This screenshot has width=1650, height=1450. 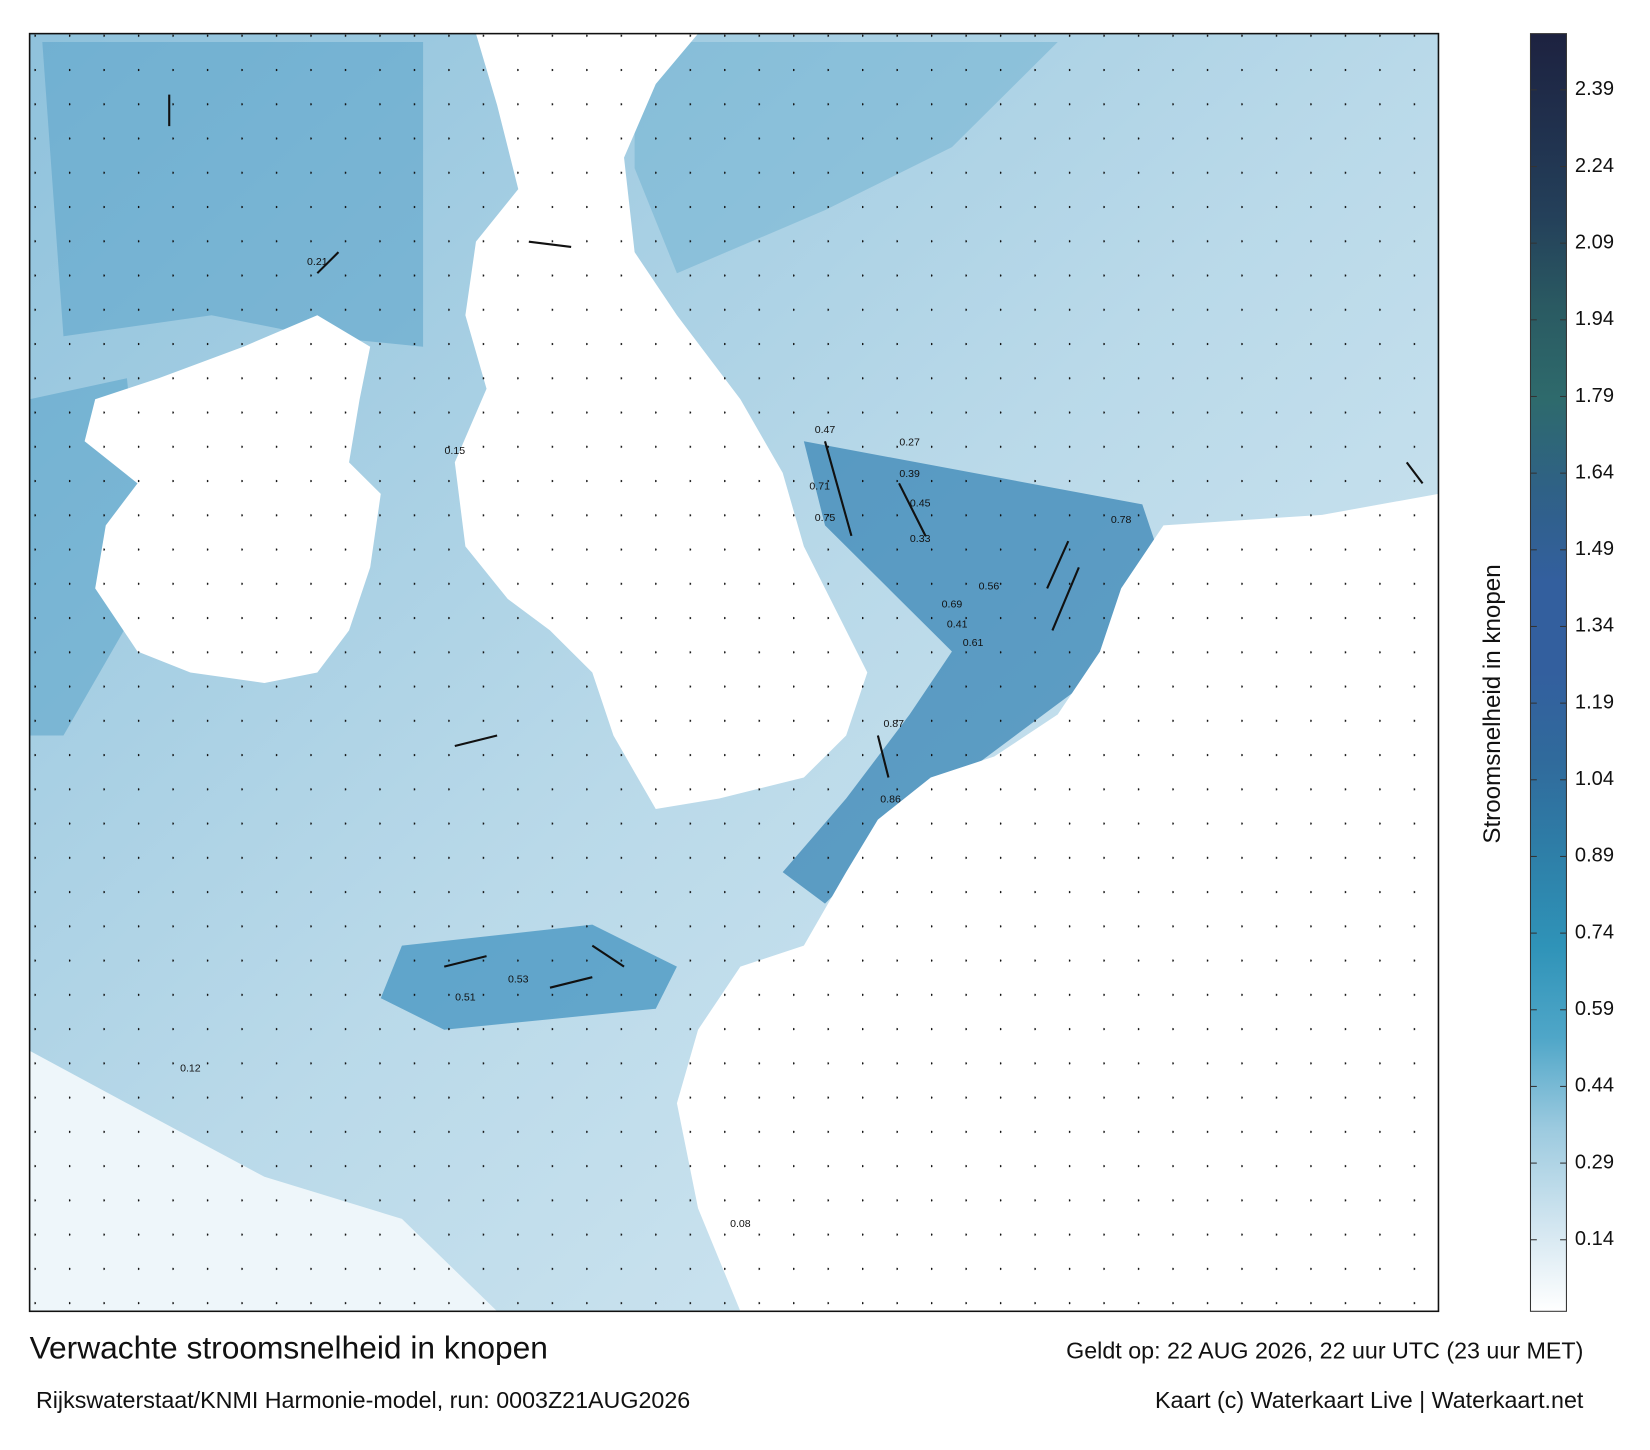 What do you see at coordinates (1594, 549) in the screenshot?
I see `colorbar-tick-label: 1.49` at bounding box center [1594, 549].